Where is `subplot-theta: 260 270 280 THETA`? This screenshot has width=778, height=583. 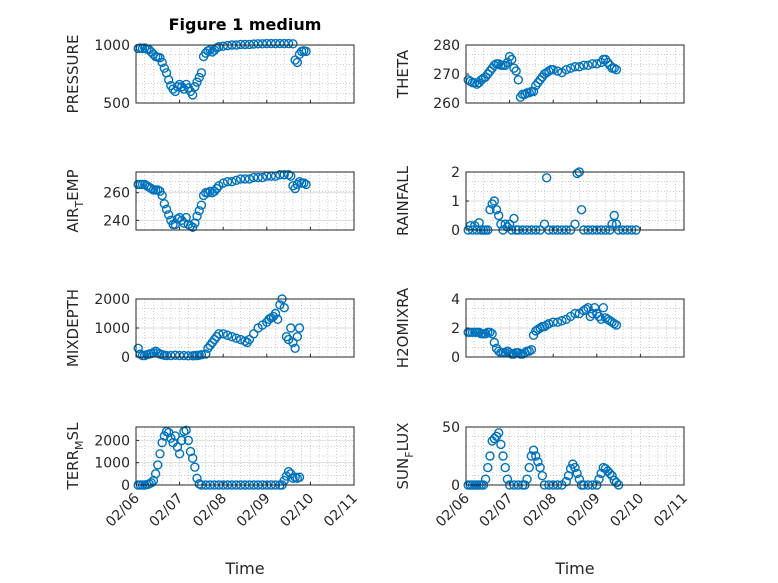 subplot-theta: 260 270 280 THETA is located at coordinates (539, 75).